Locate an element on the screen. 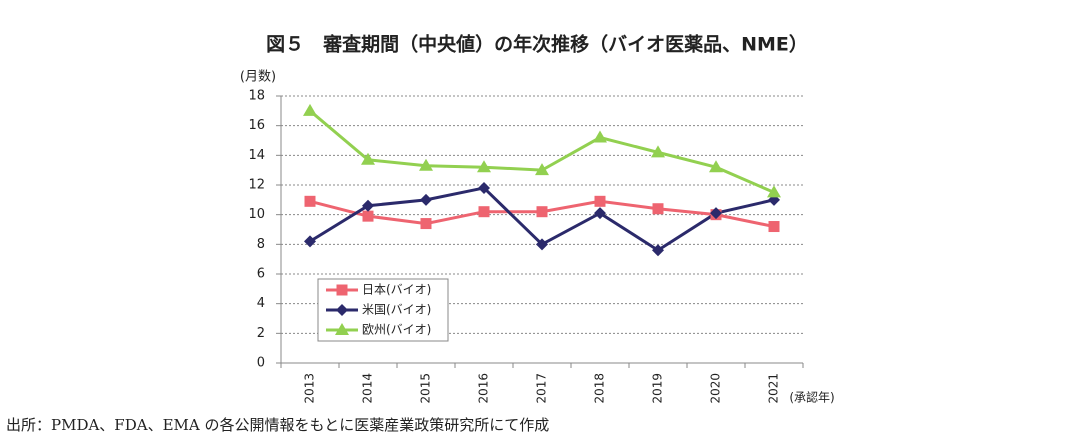 This screenshot has width=1074, height=447. x-tick-label: 2013 is located at coordinates (310, 388).